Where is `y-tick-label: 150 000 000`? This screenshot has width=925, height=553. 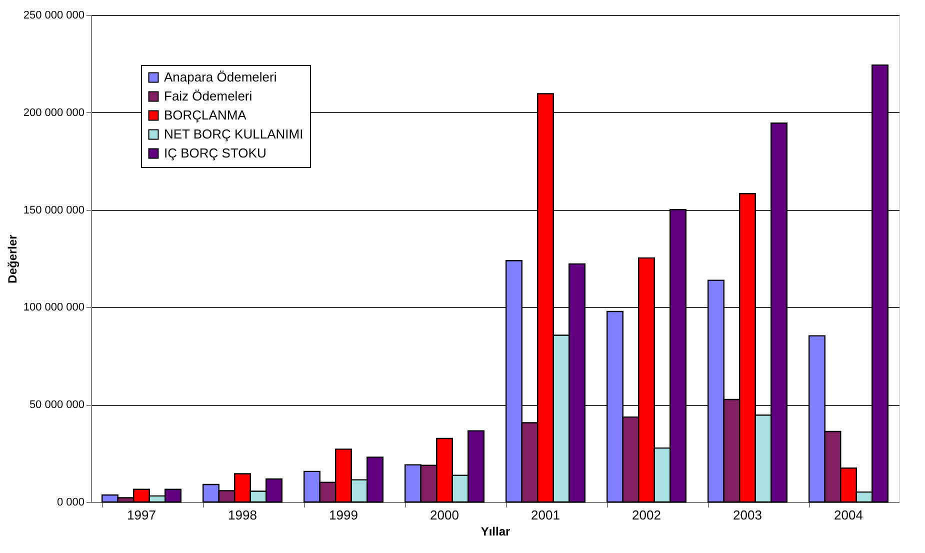
y-tick-label: 150 000 000 is located at coordinates (53, 210).